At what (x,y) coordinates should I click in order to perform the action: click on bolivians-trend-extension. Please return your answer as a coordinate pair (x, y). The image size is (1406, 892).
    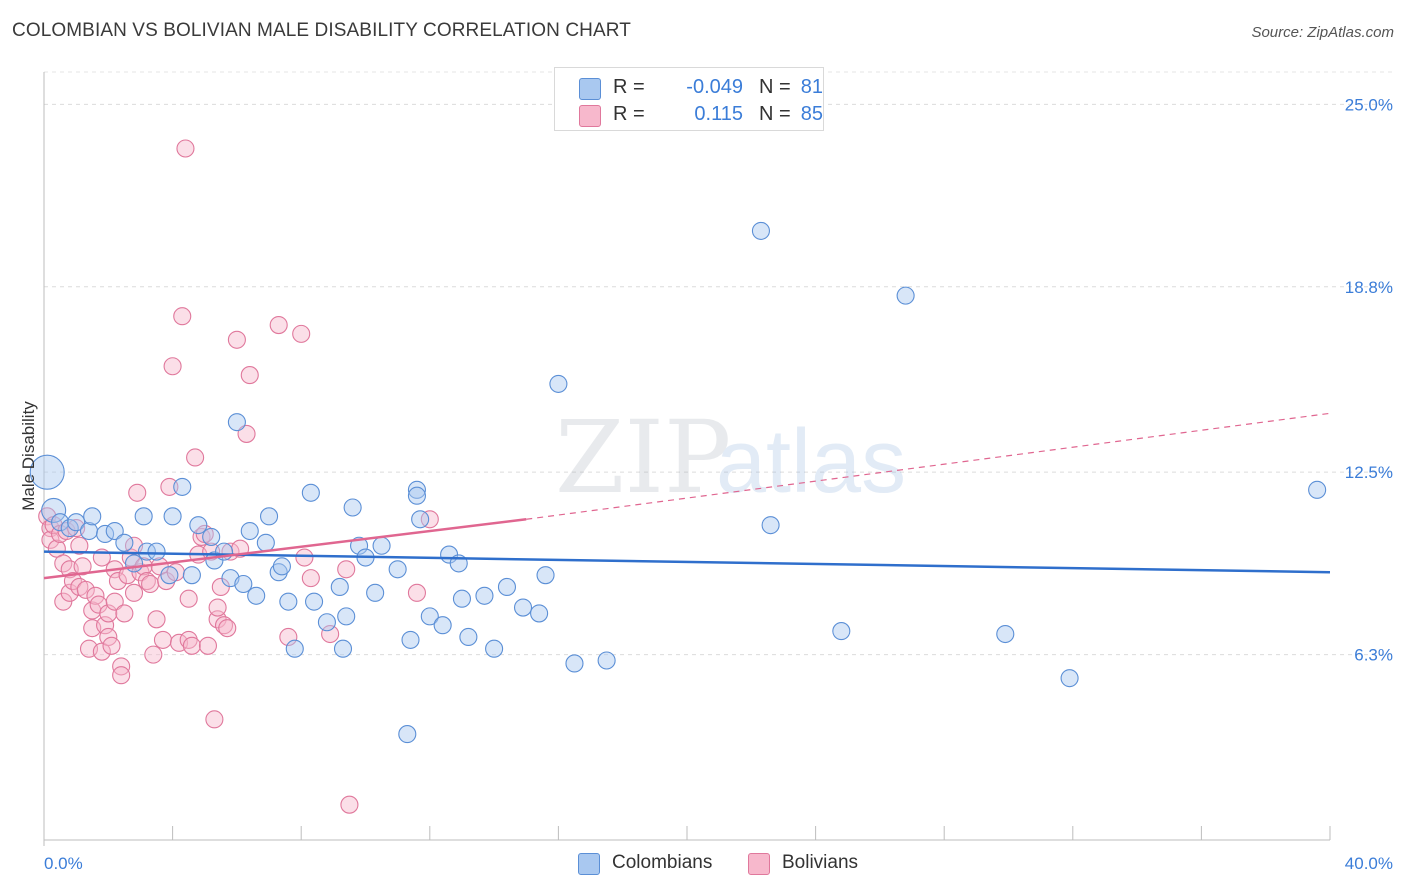
    Looking at the image, I should click on (928, 466).